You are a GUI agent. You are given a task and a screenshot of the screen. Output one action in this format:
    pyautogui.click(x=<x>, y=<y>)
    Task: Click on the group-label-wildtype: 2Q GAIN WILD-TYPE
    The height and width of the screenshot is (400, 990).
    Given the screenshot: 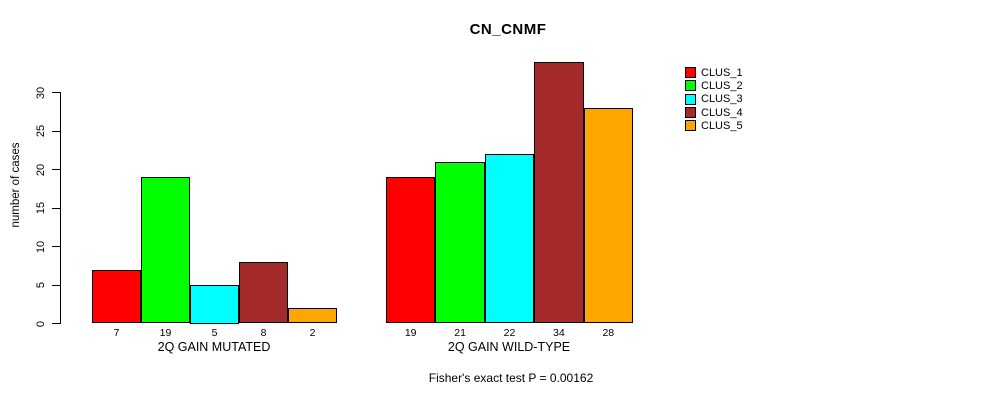 What is the action you would take?
    pyautogui.click(x=509, y=347)
    